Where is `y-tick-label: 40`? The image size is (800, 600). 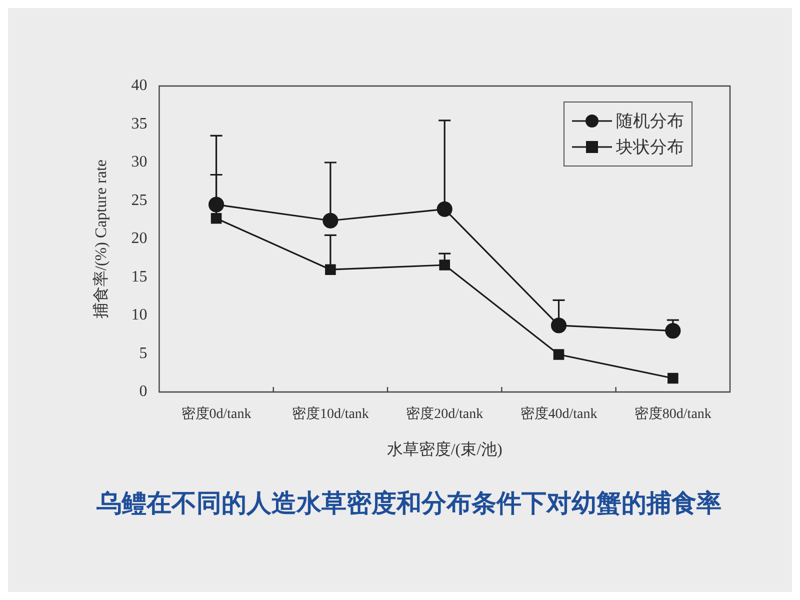
y-tick-label: 40 is located at coordinates (139, 85).